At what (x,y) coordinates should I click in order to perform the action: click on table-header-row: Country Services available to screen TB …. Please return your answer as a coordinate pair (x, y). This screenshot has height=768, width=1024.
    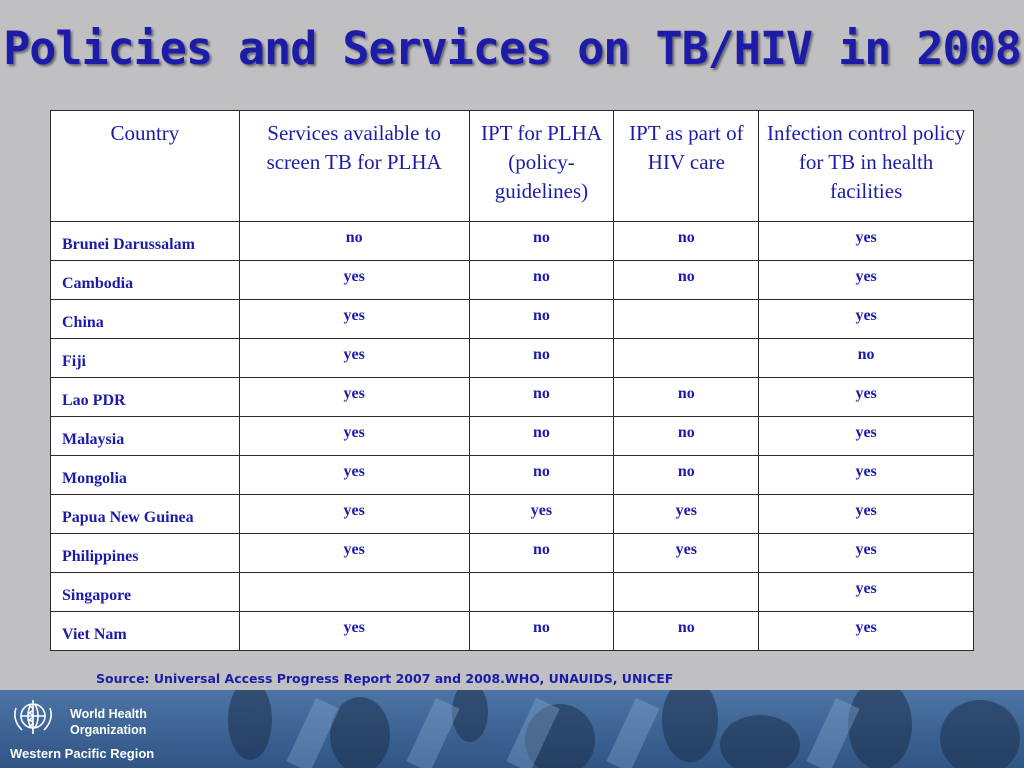
    Looking at the image, I should click on (512, 166).